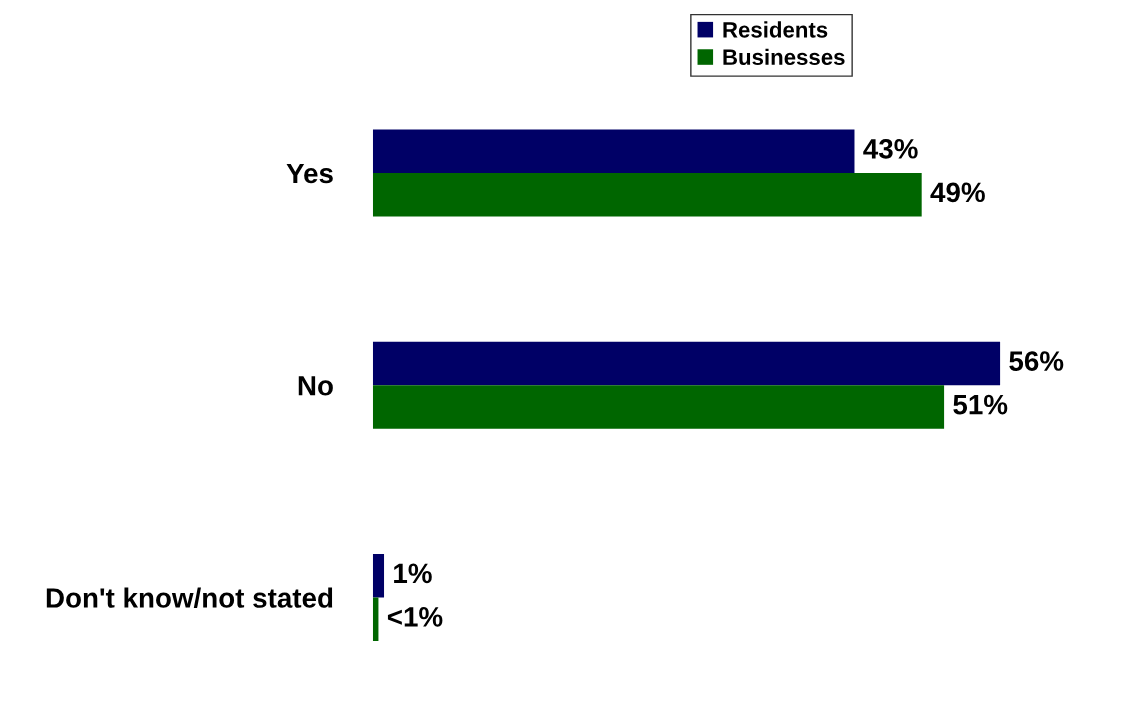  Describe the element at coordinates (189, 598) in the screenshot. I see `y-tick-label: Don't know/not stated` at that location.